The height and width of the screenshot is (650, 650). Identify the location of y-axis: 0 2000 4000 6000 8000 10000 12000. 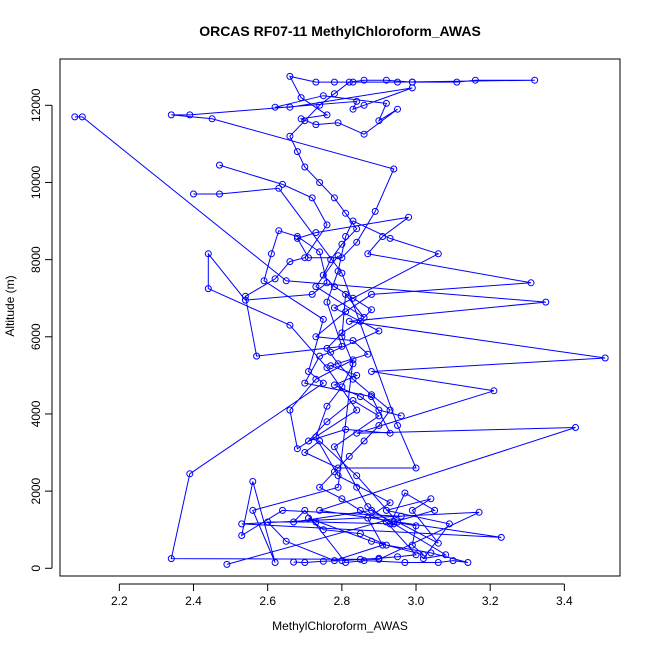
(41, 330).